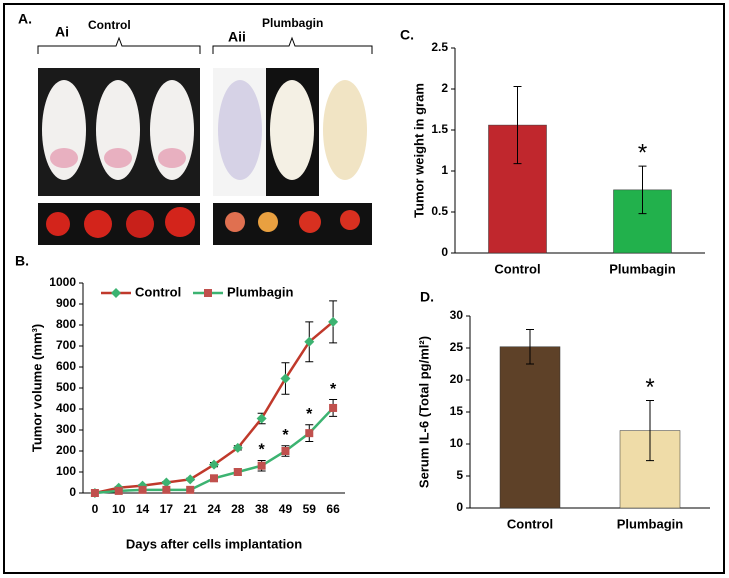  I want to click on y-tick-label: 400, so click(66, 408).